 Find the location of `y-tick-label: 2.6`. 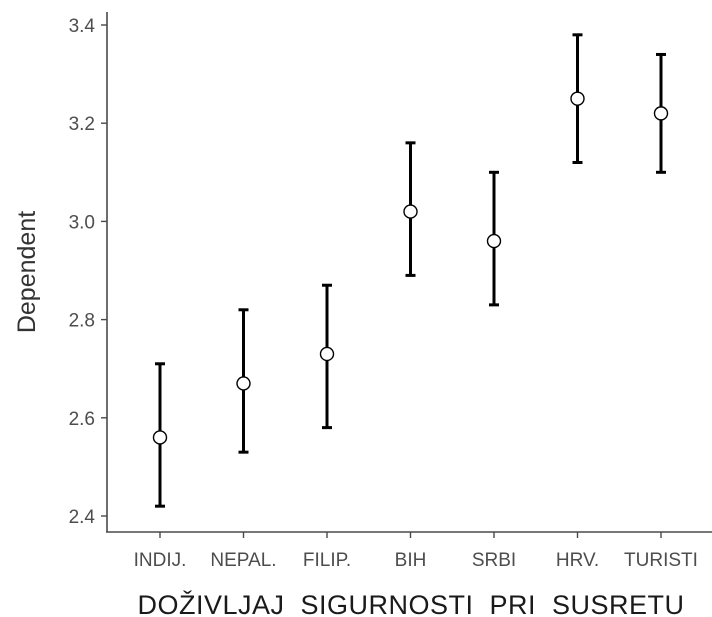

y-tick-label: 2.6 is located at coordinates (82, 419).